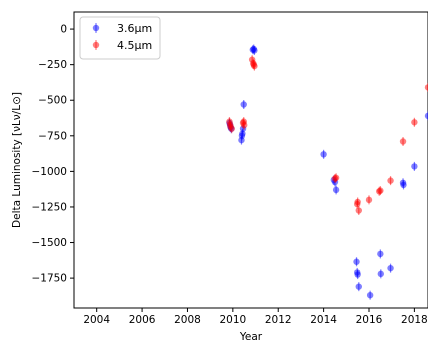 Image resolution: width=428 pixels, height=341 pixels. Describe the element at coordinates (49, 279) in the screenshot. I see `y-tick-label: −1750` at that location.